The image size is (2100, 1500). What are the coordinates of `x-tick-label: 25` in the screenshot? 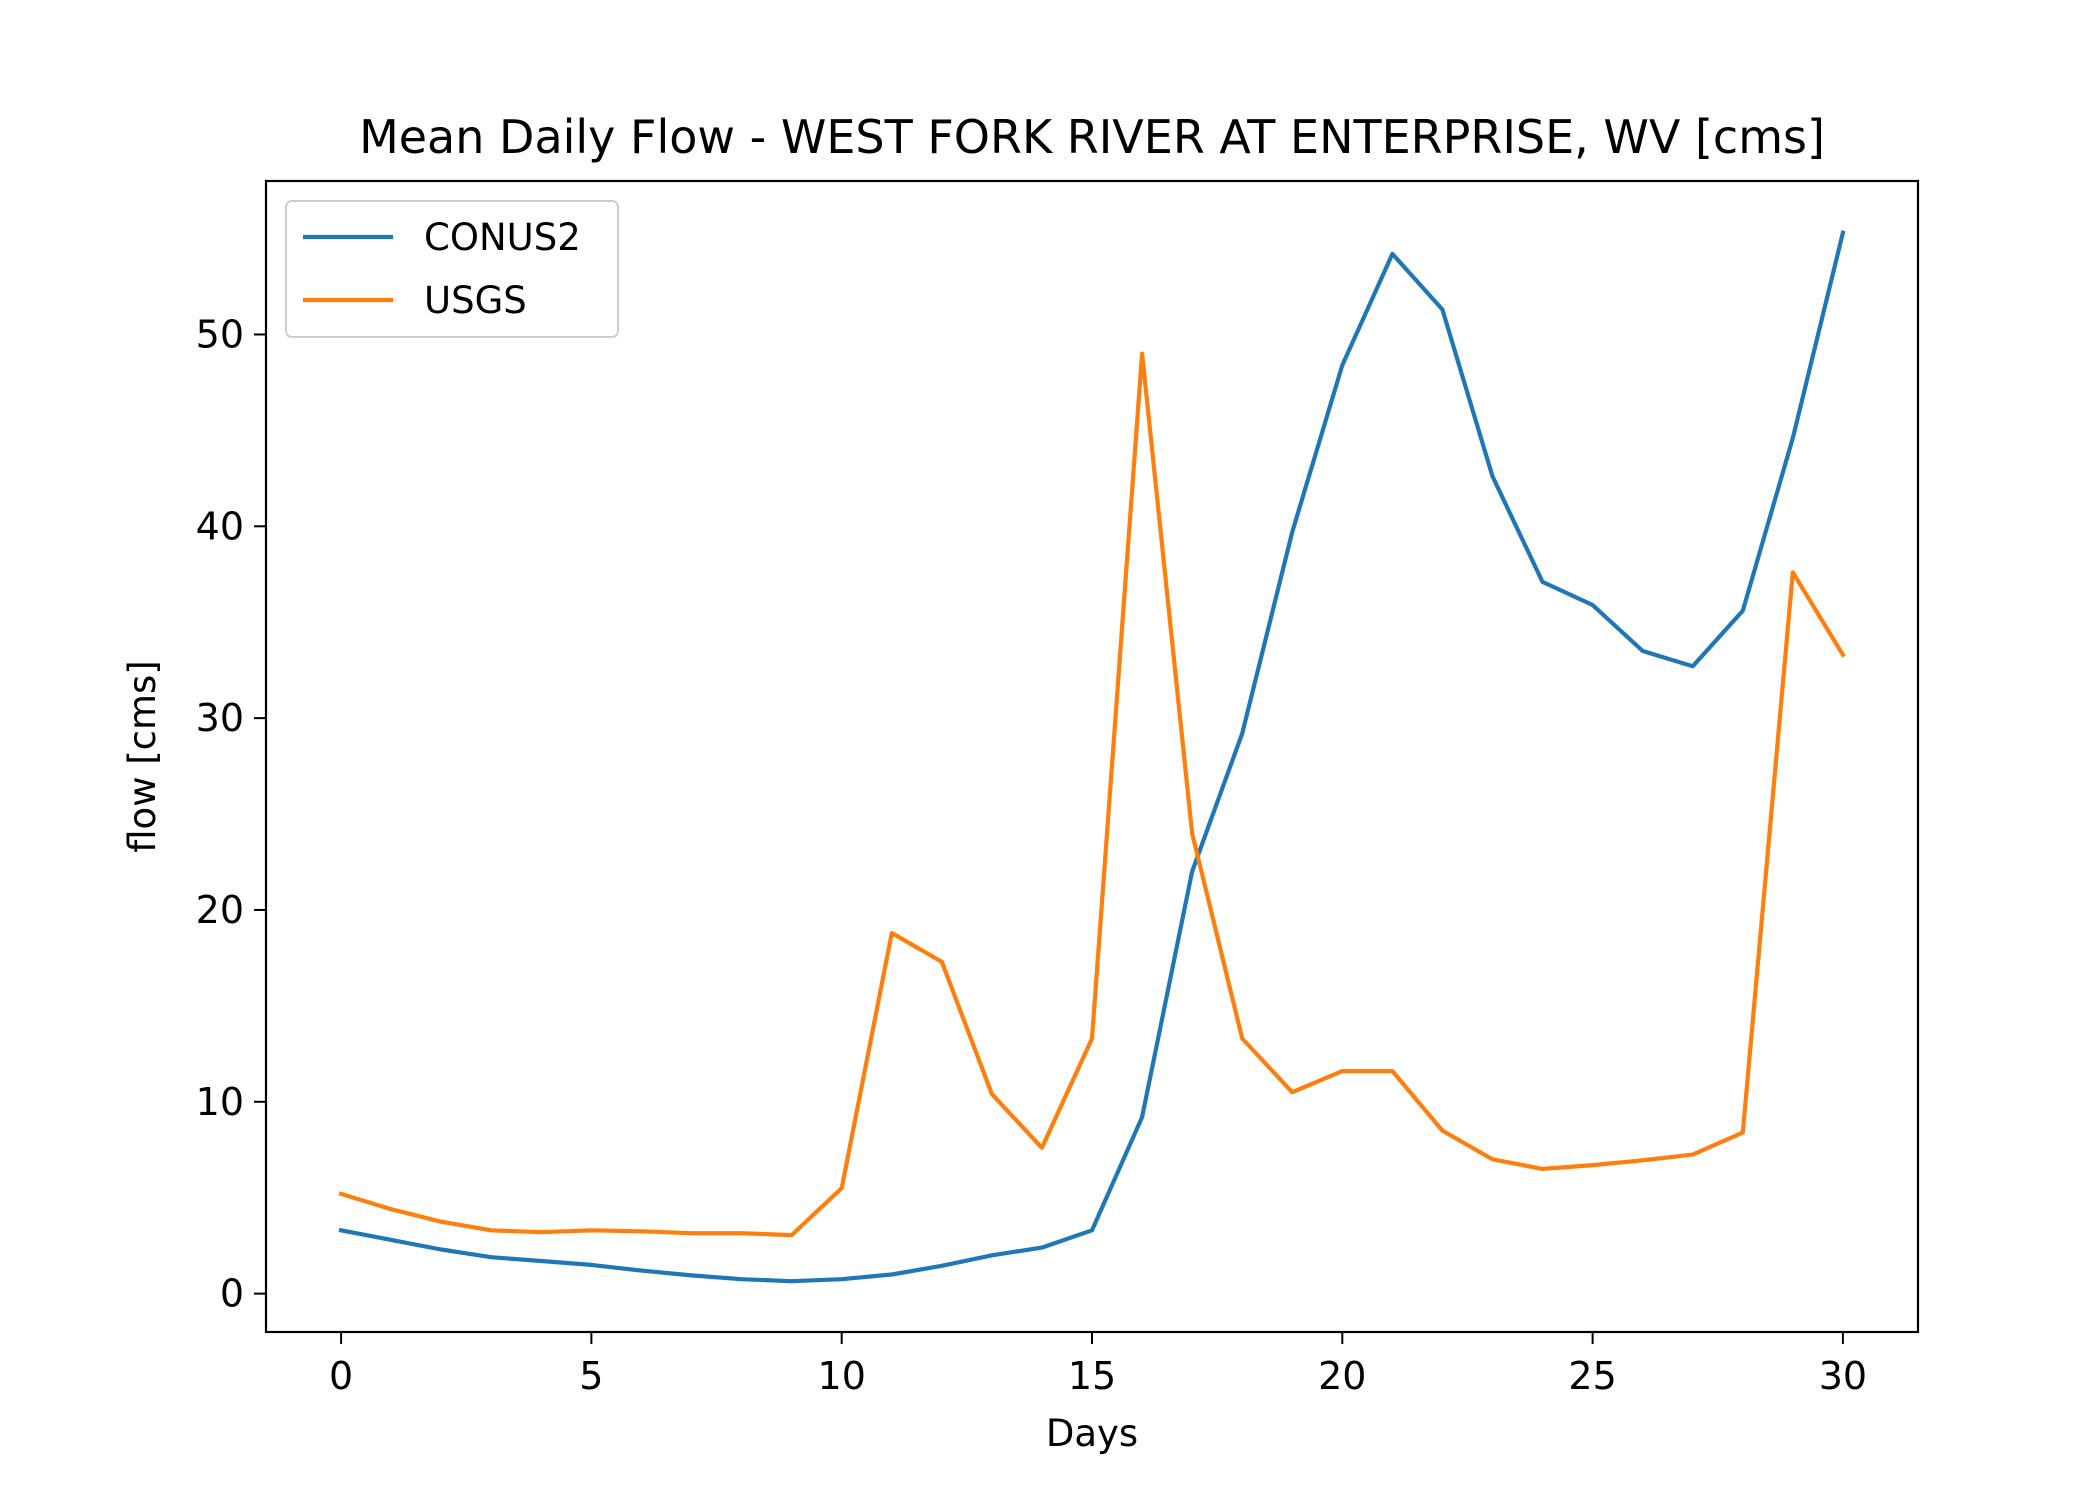 It's located at (1592, 1376).